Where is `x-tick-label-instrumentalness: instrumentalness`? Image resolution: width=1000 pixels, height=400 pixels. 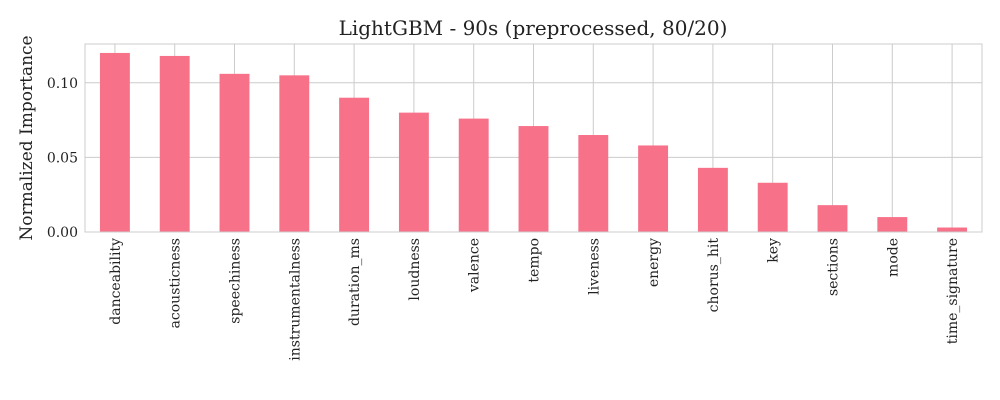 x-tick-label-instrumentalness: instrumentalness is located at coordinates (295, 299).